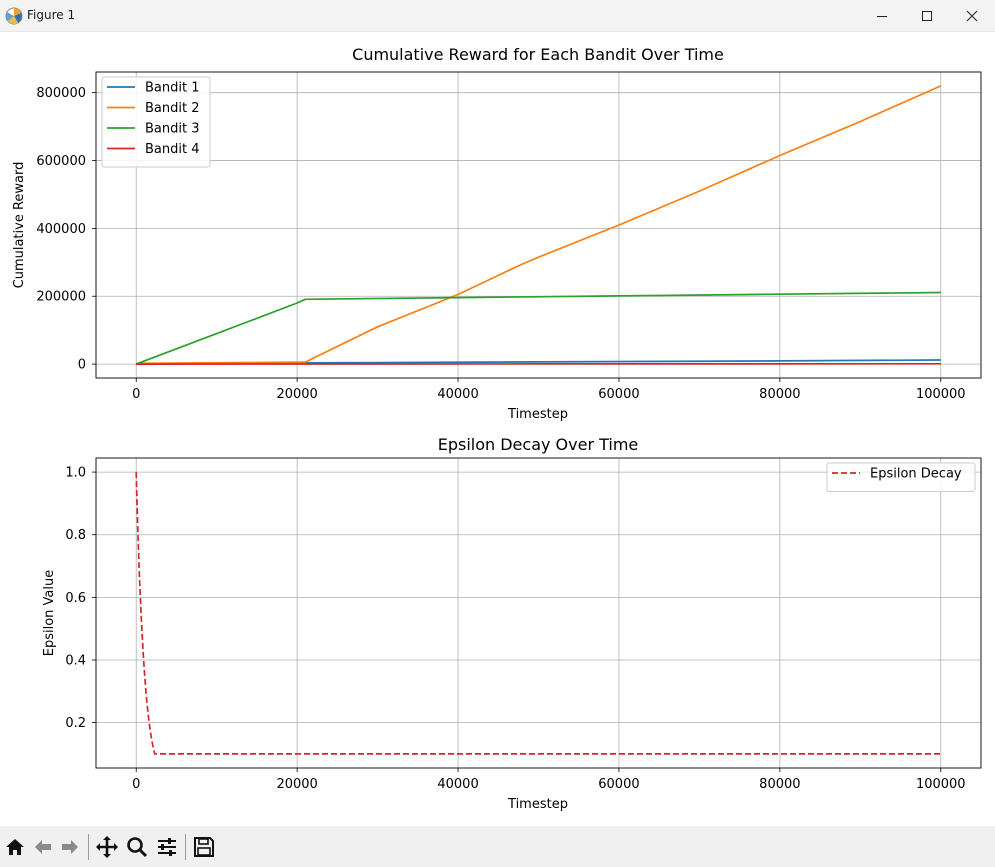  I want to click on legend-label: Bandit 1, so click(172, 88).